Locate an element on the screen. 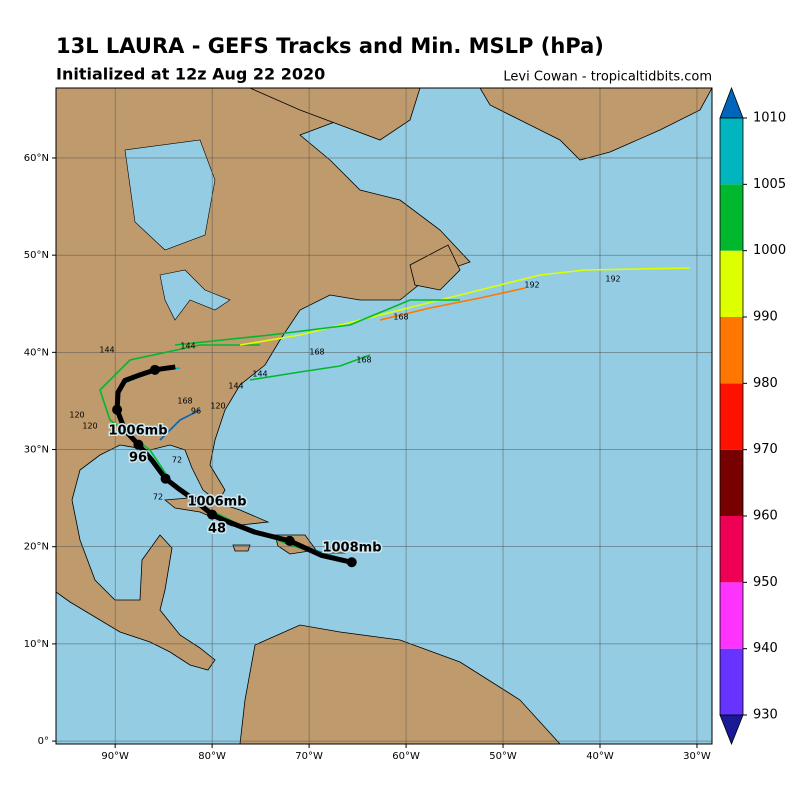 This screenshot has width=800, height=804. baffin is located at coordinates (335, 114).